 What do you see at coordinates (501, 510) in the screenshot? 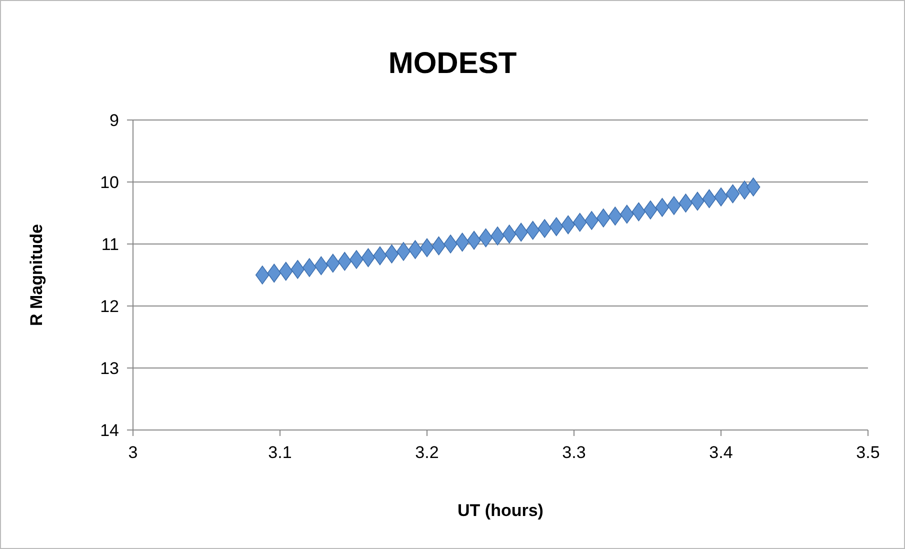
I see `x-axis-title: UT (hours)` at bounding box center [501, 510].